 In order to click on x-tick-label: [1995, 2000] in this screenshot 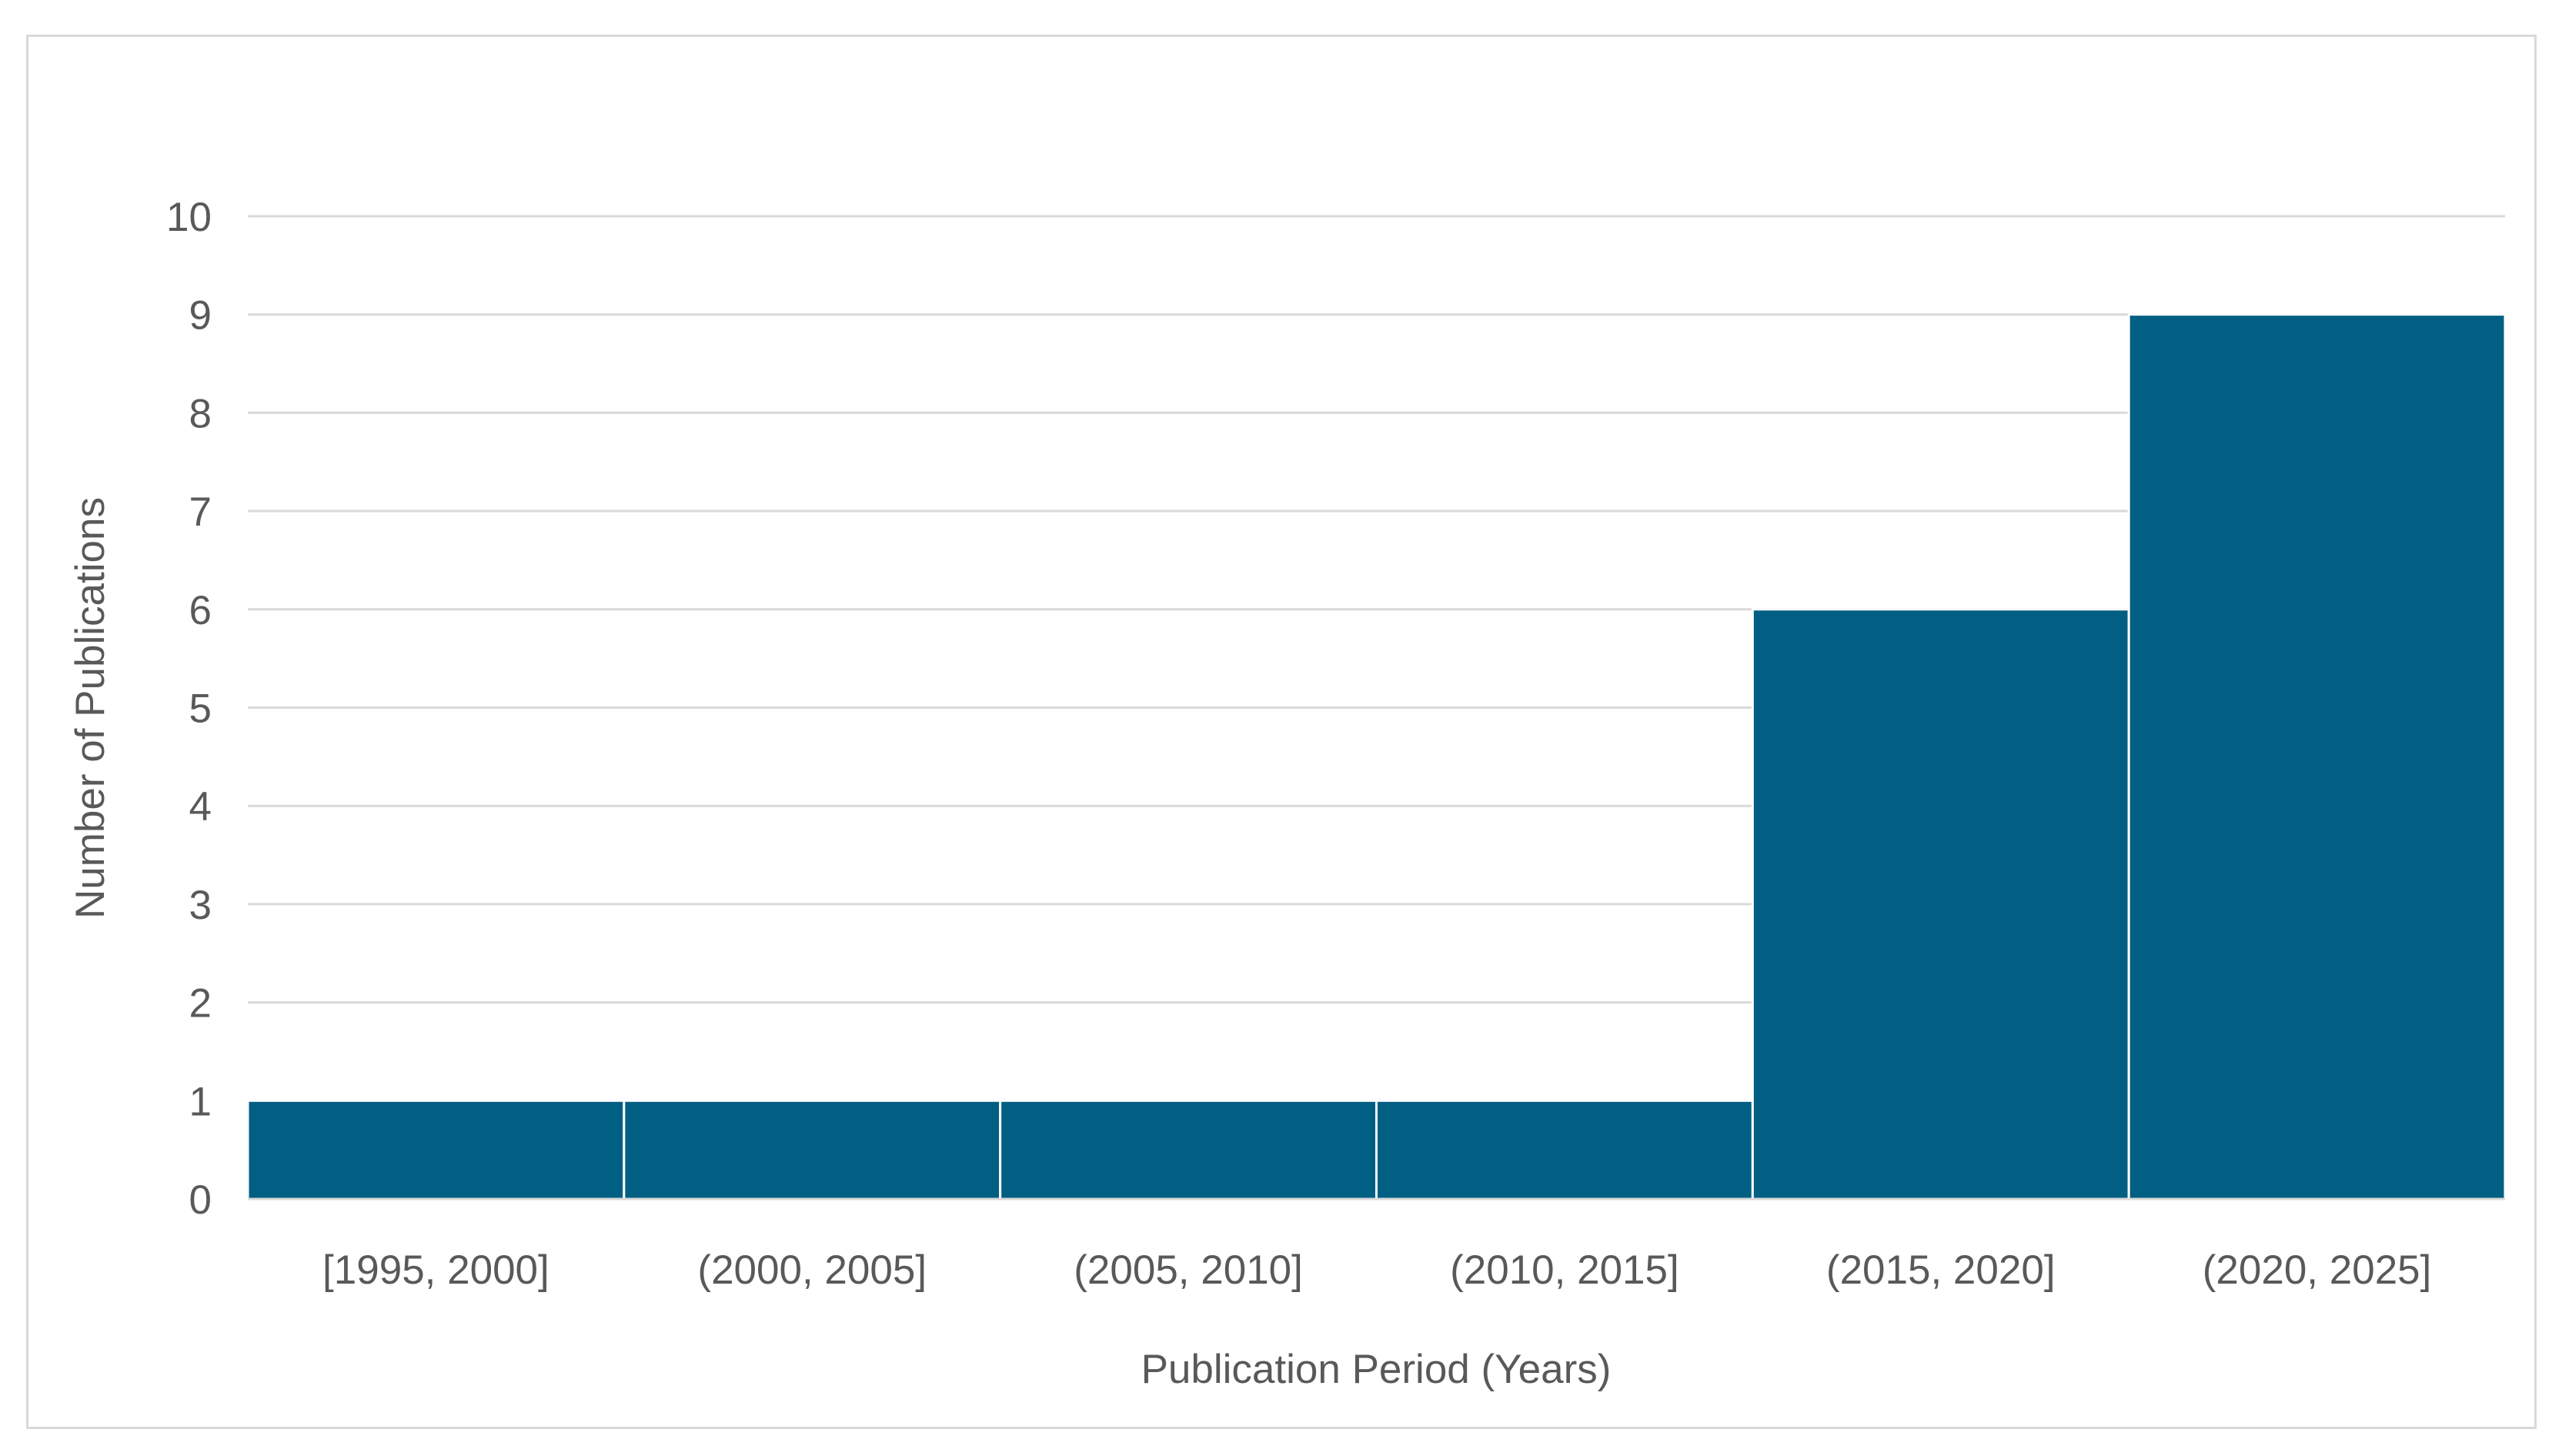, I will do `click(435, 1270)`.